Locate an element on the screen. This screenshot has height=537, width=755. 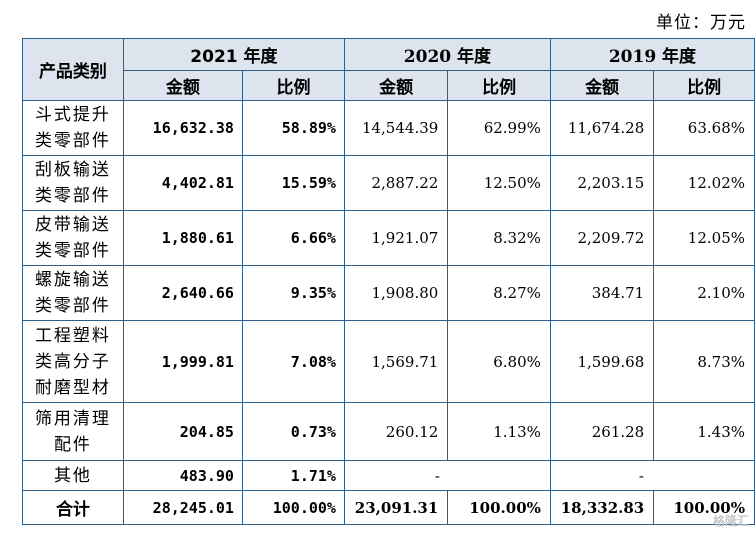
row-category-line: 刮板输送 is located at coordinates (72, 170).